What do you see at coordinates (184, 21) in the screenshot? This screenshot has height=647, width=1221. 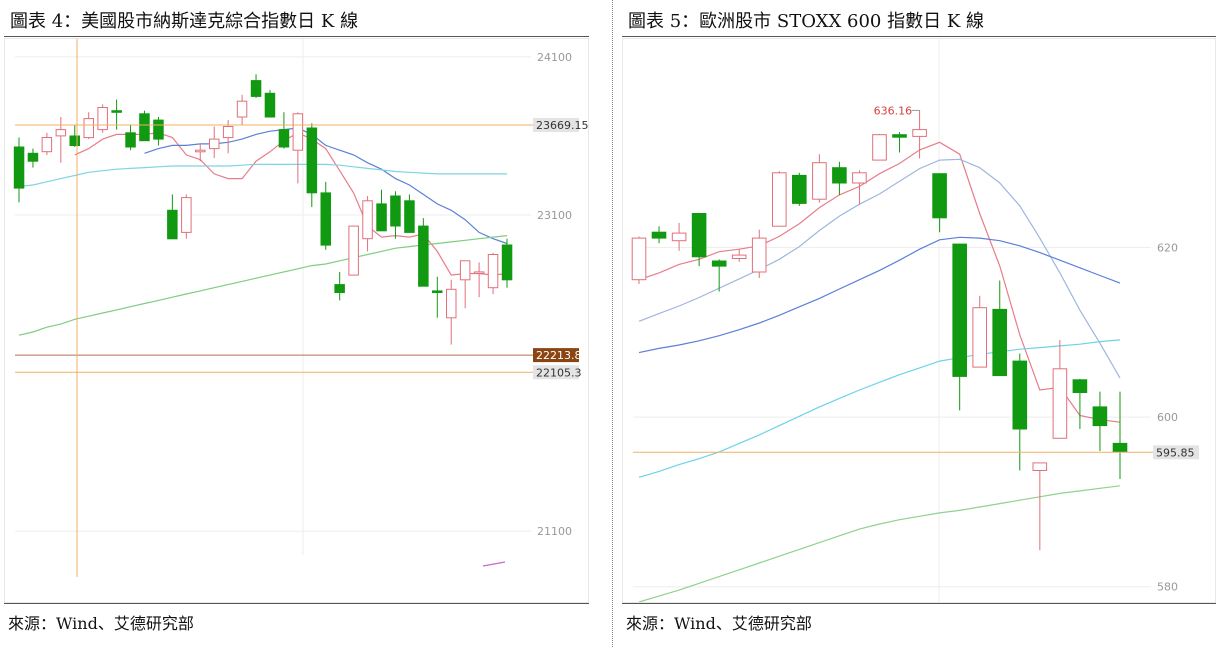 I see `figure-4-title: 圖表 4：美國股市納斯達克綜合指數日 K 線` at bounding box center [184, 21].